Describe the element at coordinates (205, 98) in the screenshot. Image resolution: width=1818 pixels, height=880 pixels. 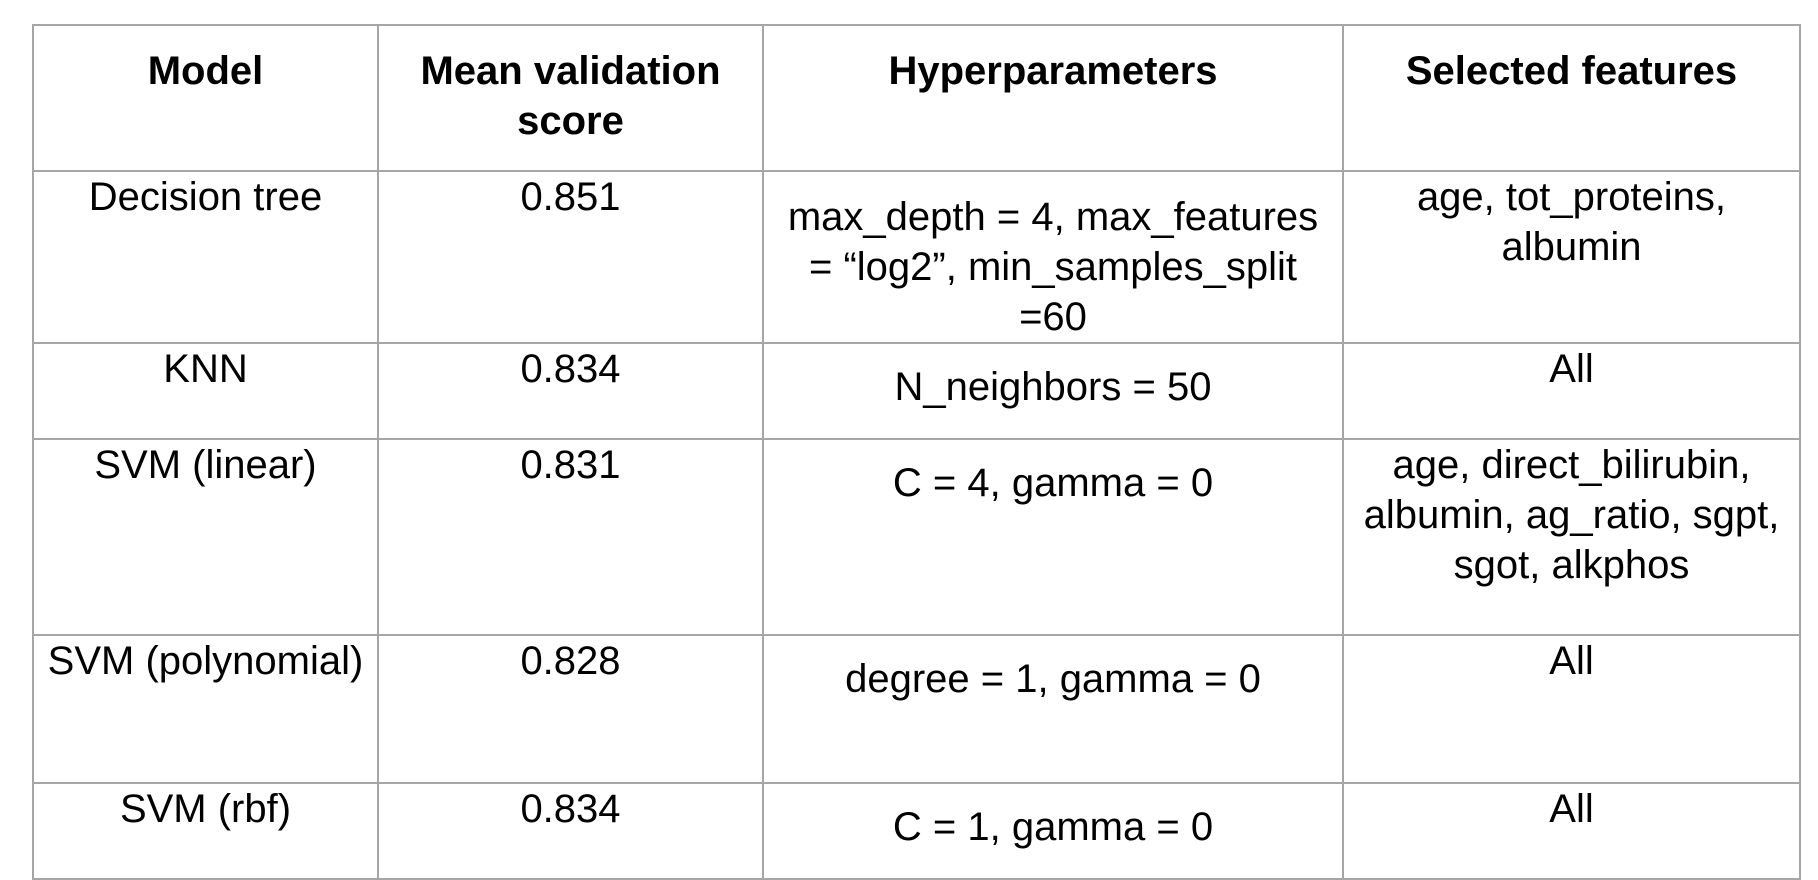
I see `header-model: Model` at that location.